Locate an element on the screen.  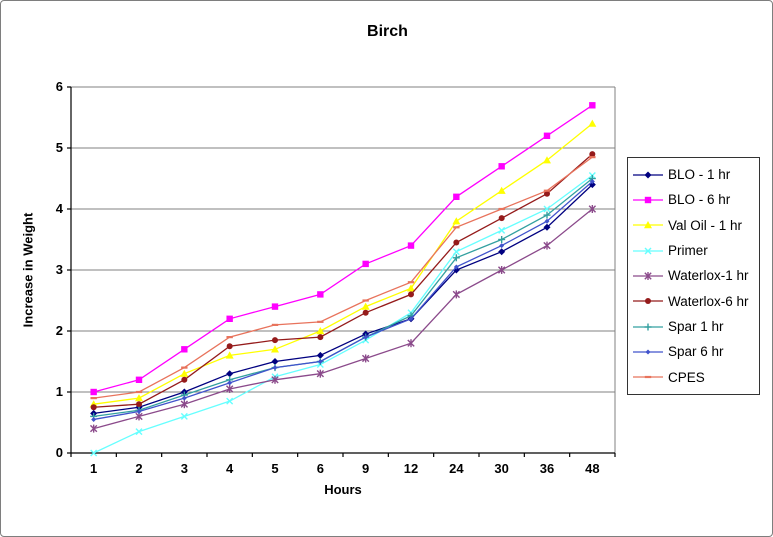
x-tick-label-48: 48 is located at coordinates (592, 468).